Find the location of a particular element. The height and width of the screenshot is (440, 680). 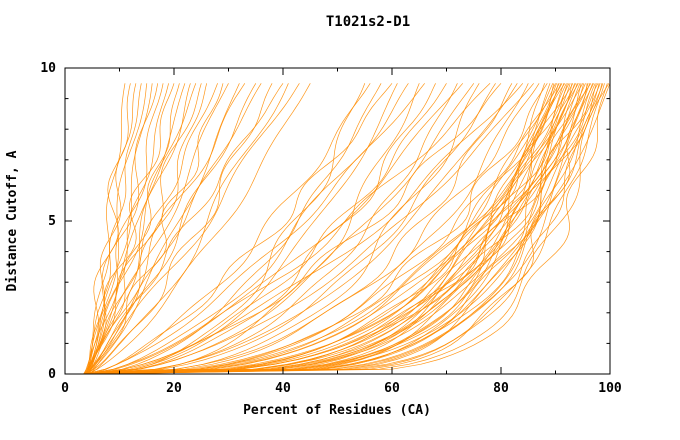

x-tick-label: 100 is located at coordinates (610, 388).